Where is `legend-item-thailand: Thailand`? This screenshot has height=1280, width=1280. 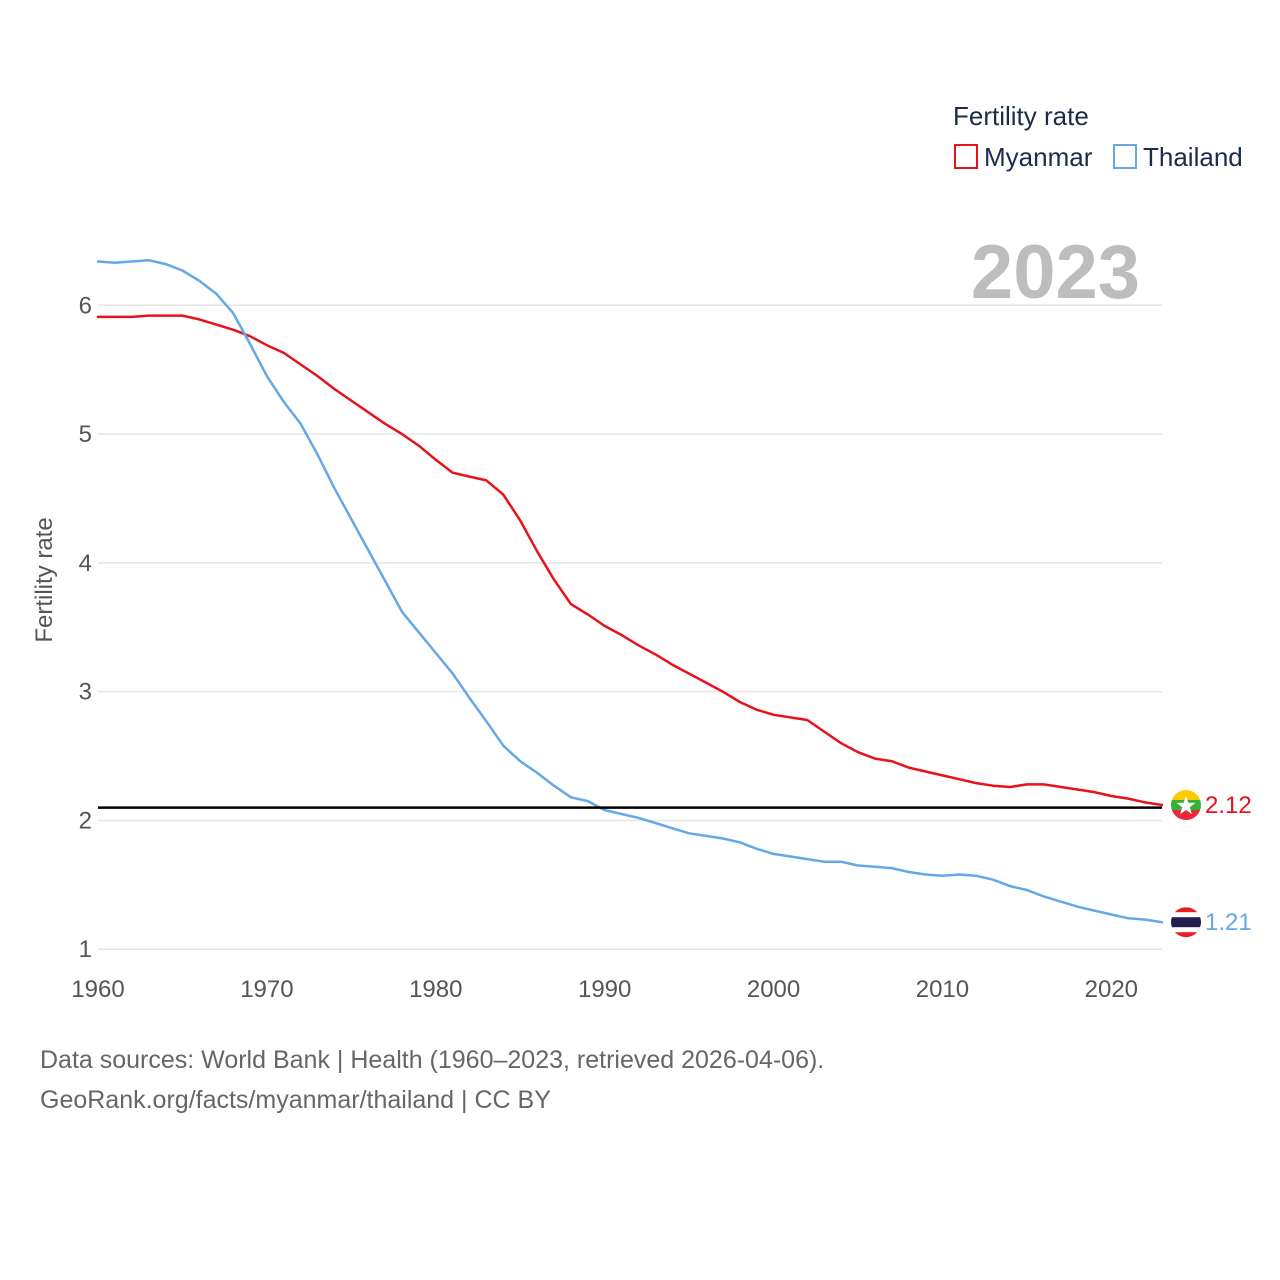 legend-item-thailand: Thailand is located at coordinates (1178, 157).